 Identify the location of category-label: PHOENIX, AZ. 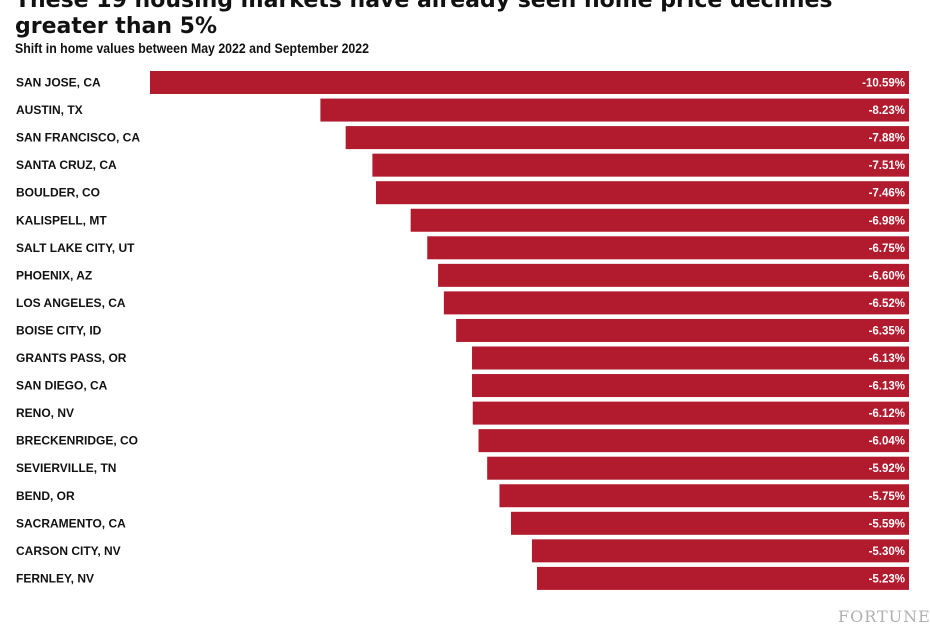
(54, 275).